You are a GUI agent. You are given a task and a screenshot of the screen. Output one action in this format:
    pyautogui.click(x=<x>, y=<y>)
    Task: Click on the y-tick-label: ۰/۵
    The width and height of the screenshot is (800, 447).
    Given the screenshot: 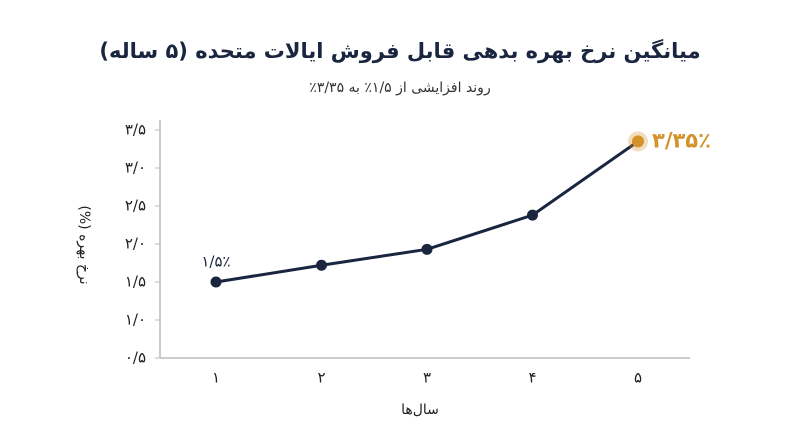 What is the action you would take?
    pyautogui.click(x=135, y=358)
    